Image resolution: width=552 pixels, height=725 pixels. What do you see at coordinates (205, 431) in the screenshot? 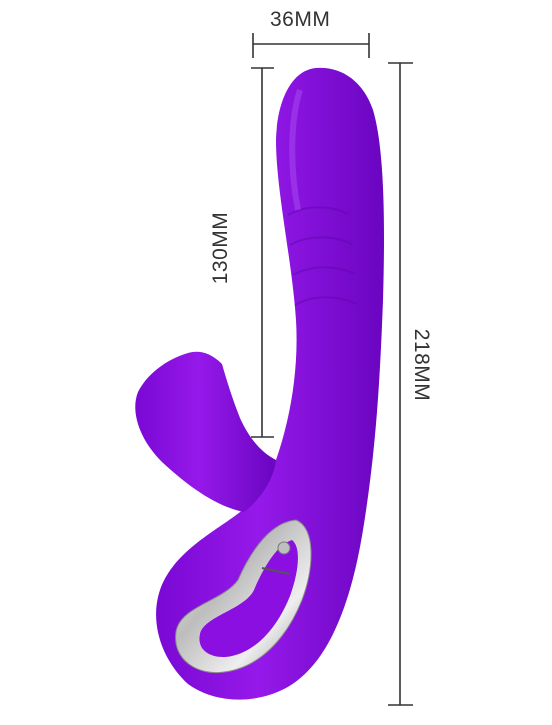
I see `suction-arm` at bounding box center [205, 431].